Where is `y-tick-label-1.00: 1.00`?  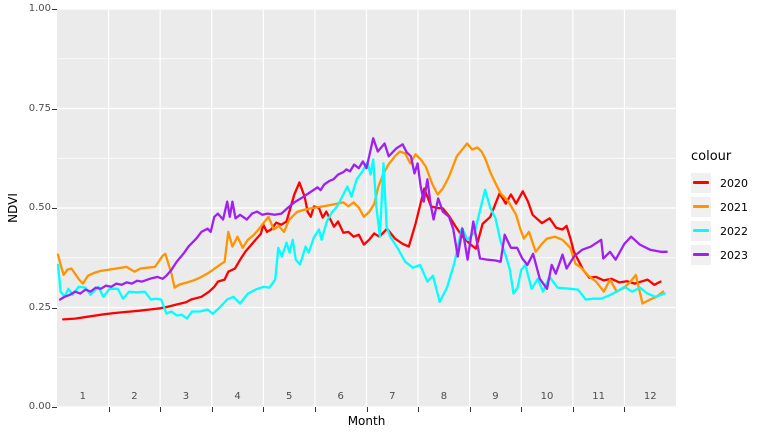 y-tick-label-1.00: 1.00 is located at coordinates (39, 8).